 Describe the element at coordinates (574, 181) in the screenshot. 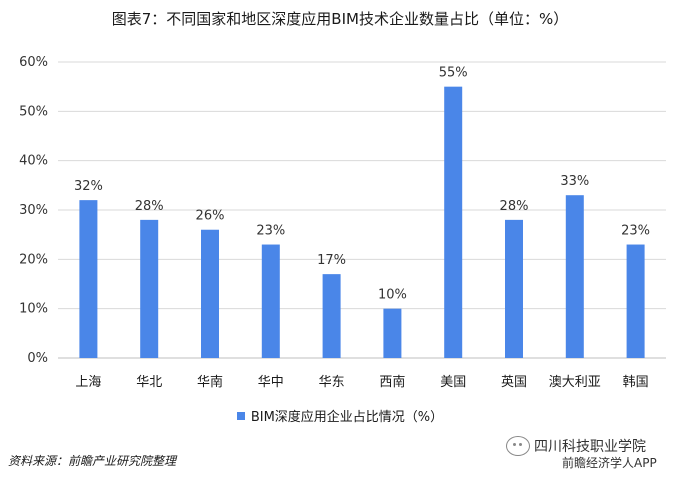

I see `data-label: 33%` at that location.